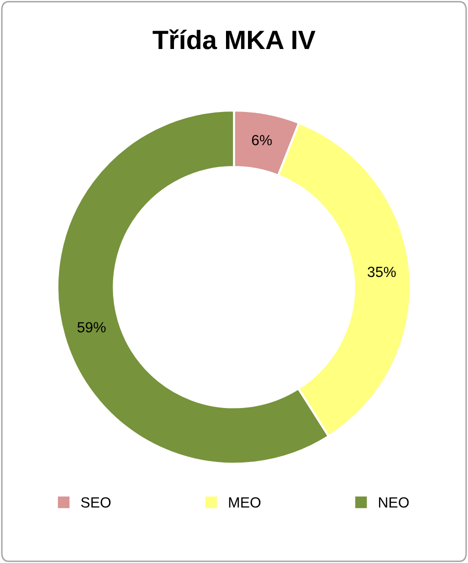 This screenshot has height=563, width=468. Describe the element at coordinates (382, 272) in the screenshot. I see `data-label: 35%` at that location.